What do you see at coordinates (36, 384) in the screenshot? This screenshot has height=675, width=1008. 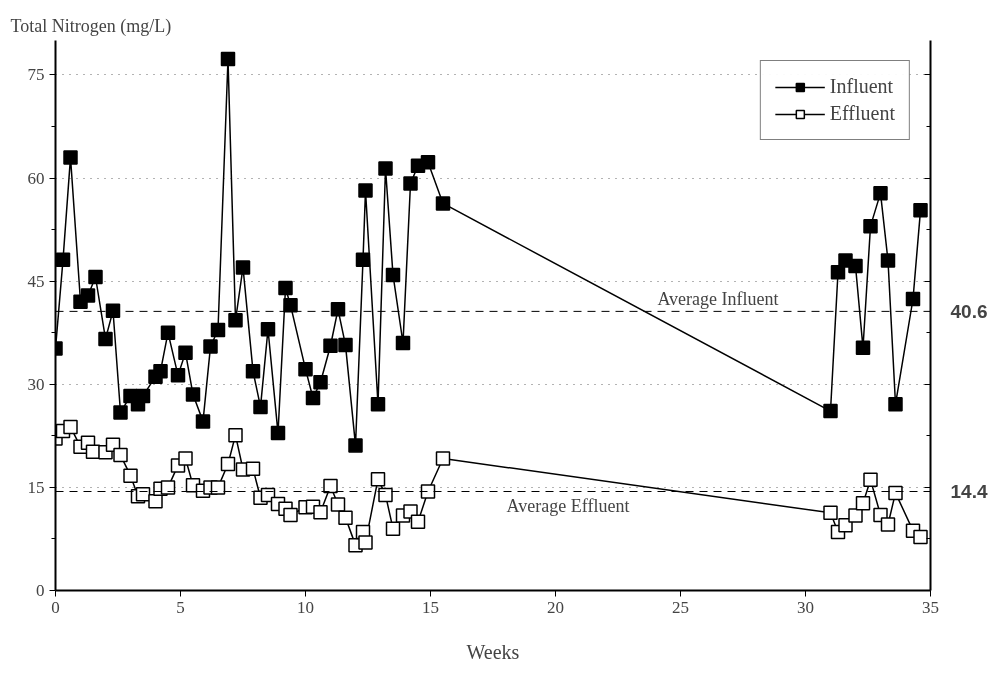 I see `y-tick-label: 30` at bounding box center [36, 384].